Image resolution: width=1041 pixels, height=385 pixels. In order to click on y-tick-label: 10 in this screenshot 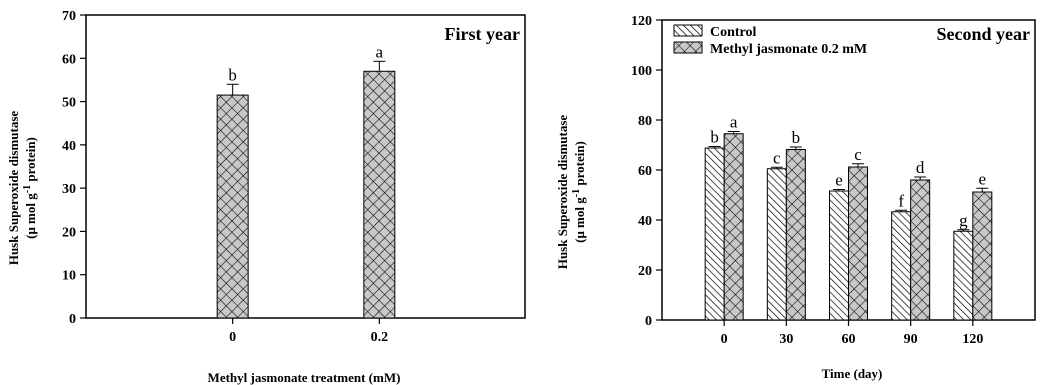, I will do `click(69, 276)`.